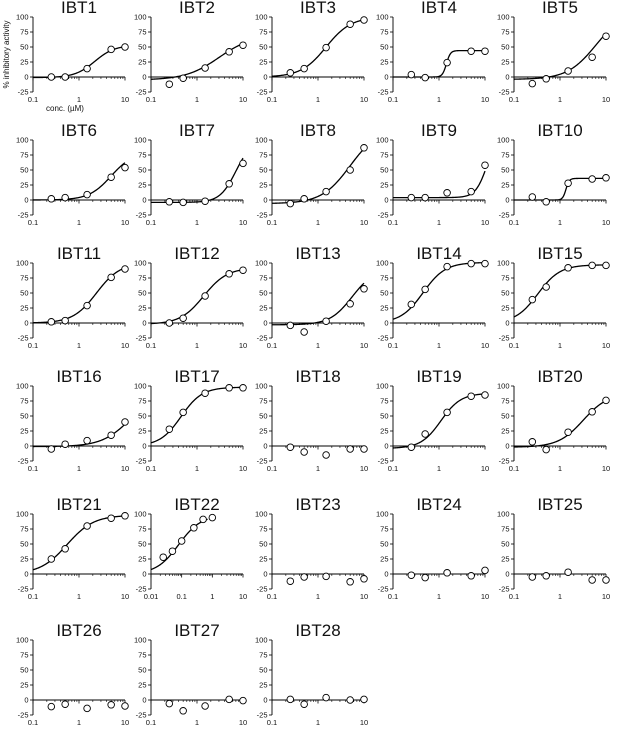 This screenshot has height=750, width=617. Describe the element at coordinates (65, 108) in the screenshot. I see `x-axis-title: conc. (µM)` at that location.